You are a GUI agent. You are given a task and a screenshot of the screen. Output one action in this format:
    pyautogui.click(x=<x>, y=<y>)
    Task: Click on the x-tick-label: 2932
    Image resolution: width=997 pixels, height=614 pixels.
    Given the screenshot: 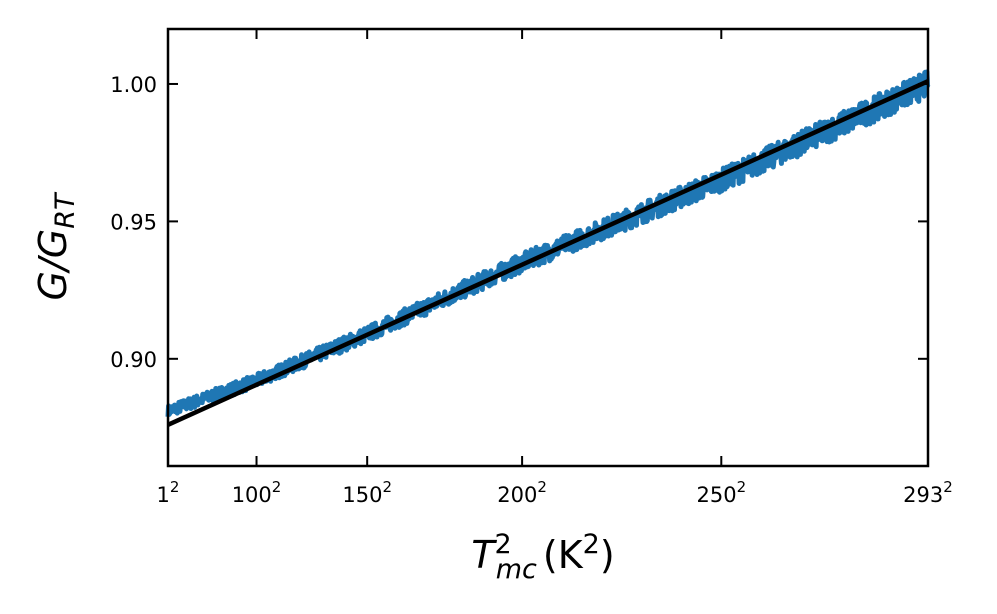 What is the action you would take?
    pyautogui.click(x=928, y=492)
    